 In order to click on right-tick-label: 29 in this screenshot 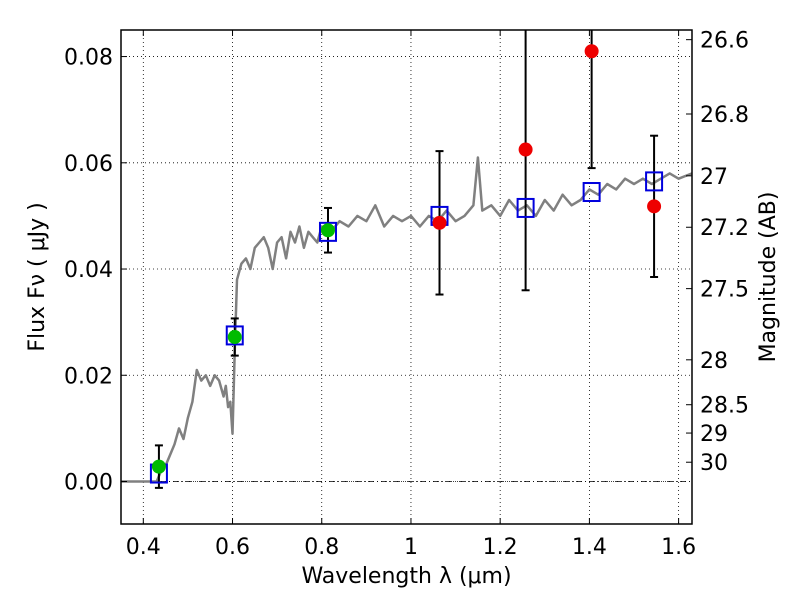, I will do `click(714, 434)`.